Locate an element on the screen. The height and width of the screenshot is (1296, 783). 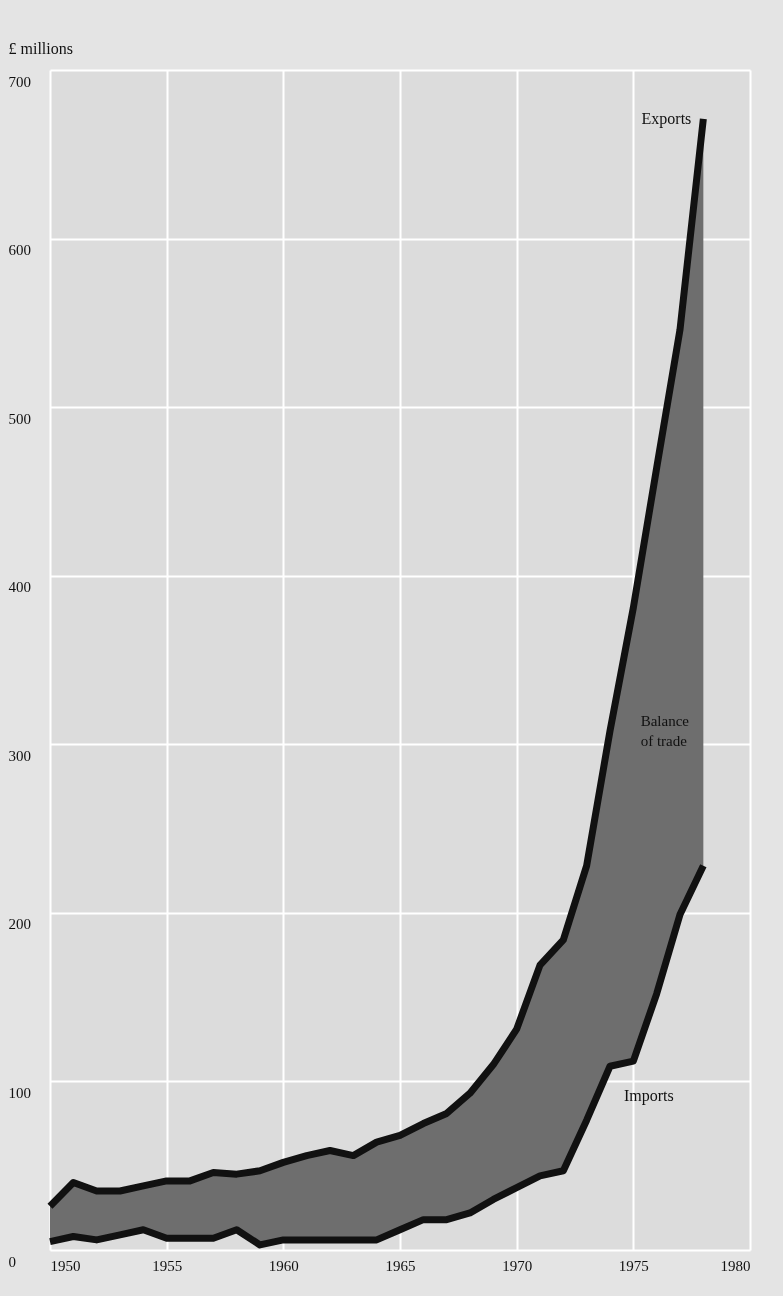
y-tick-label: 300 is located at coordinates (19, 755).